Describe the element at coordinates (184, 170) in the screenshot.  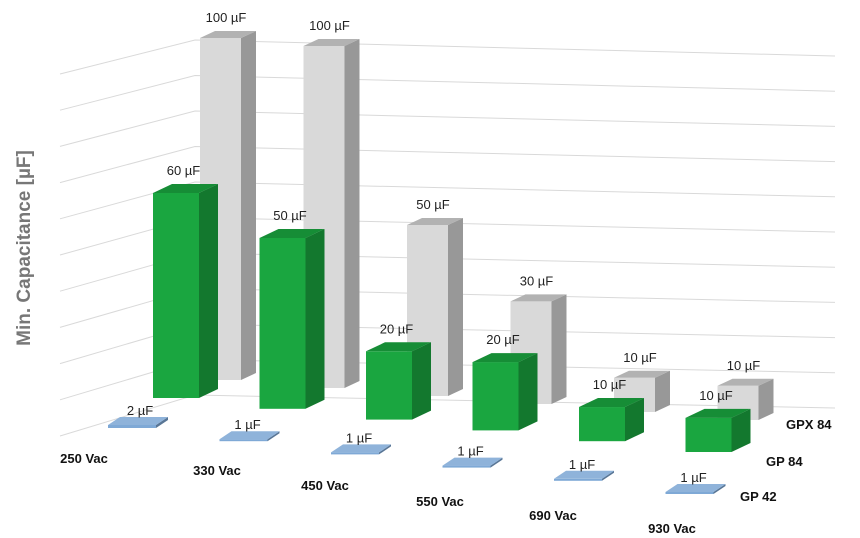
I see `data-label: 60 µF` at that location.